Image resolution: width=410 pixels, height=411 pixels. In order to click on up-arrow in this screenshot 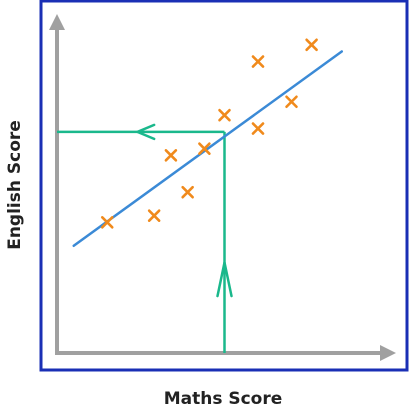, I will do `click(224, 279)`.